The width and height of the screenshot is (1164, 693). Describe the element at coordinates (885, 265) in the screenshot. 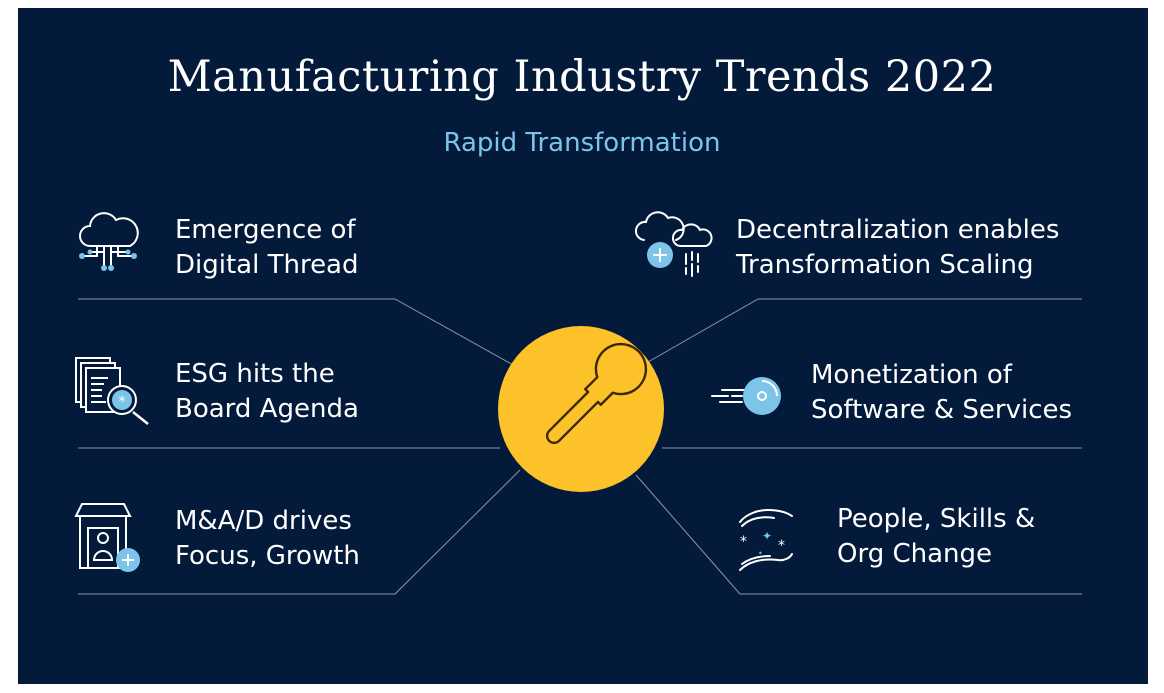

I see `trend-line: Transformation Scaling` at that location.